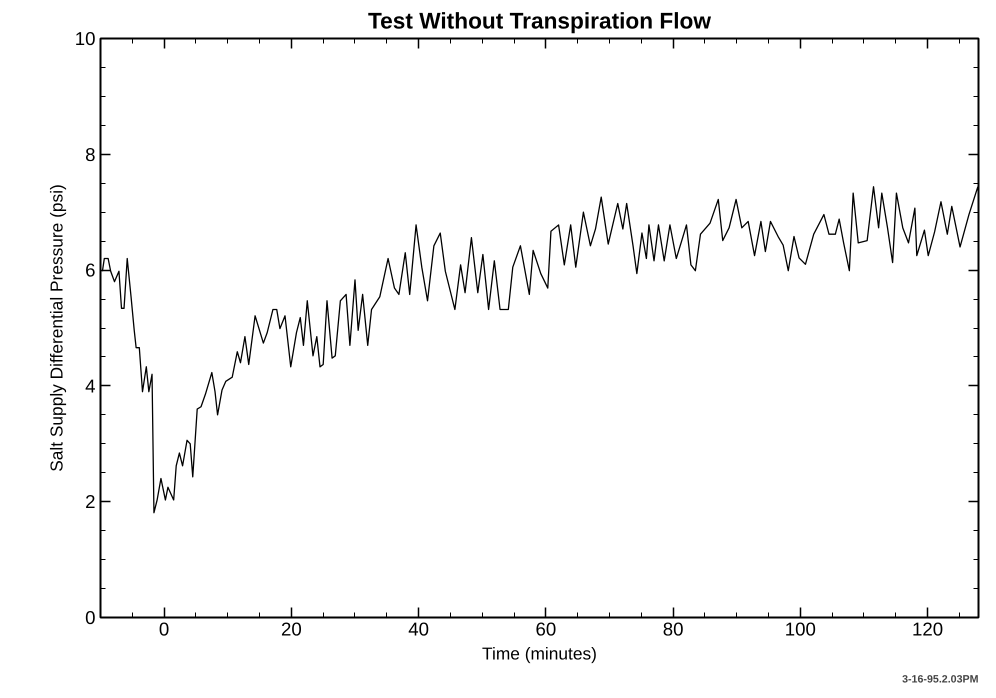 The height and width of the screenshot is (698, 996). What do you see at coordinates (56, 328) in the screenshot?
I see `y-axis-title: Salt Supply Differential Pressure (psi)` at bounding box center [56, 328].